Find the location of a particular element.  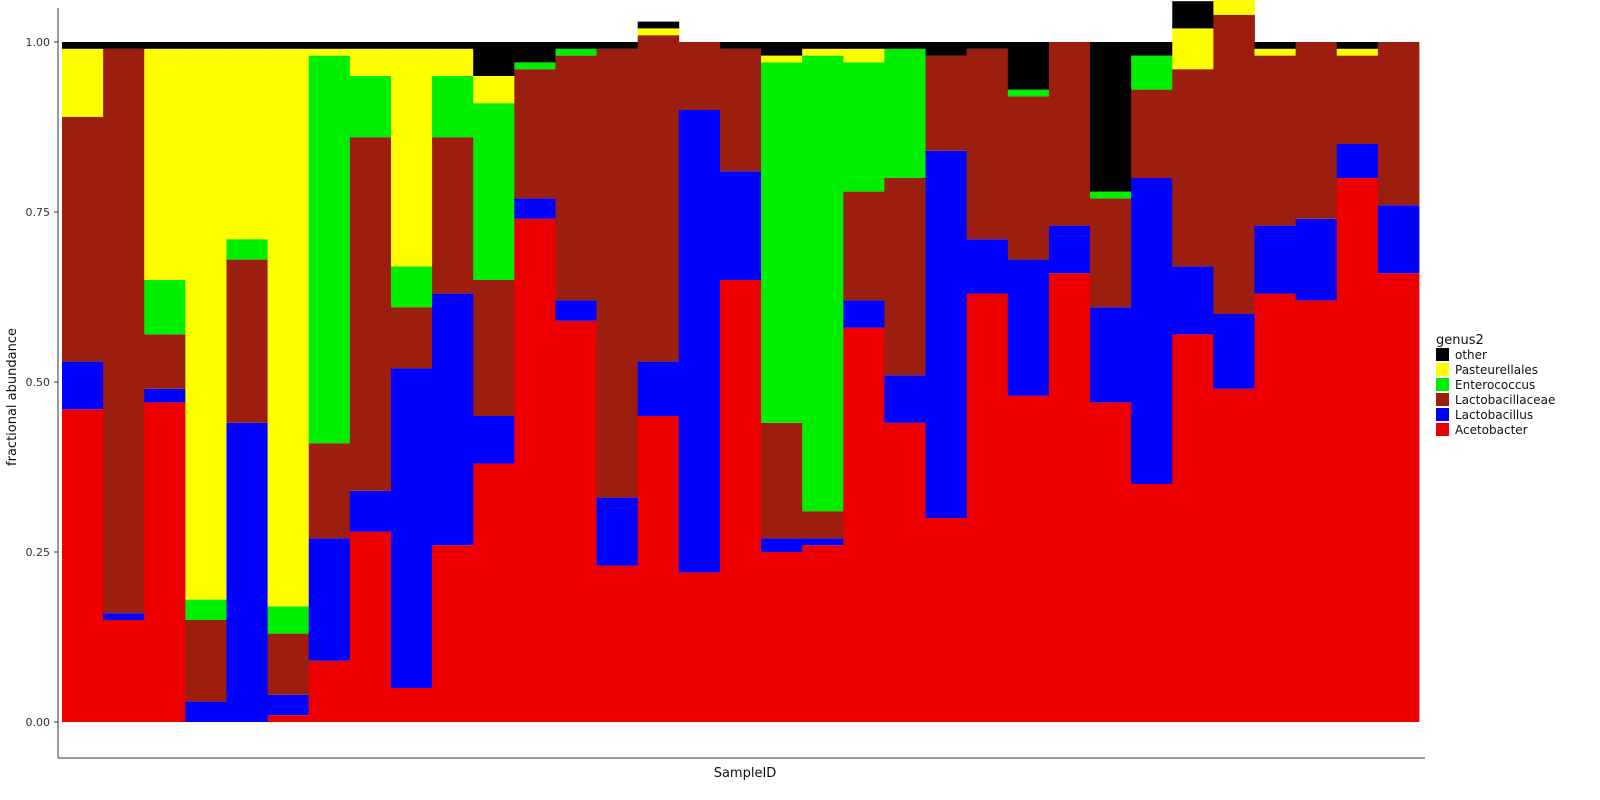

legend-label-enterococcus: Enterococcus is located at coordinates (1495, 385).